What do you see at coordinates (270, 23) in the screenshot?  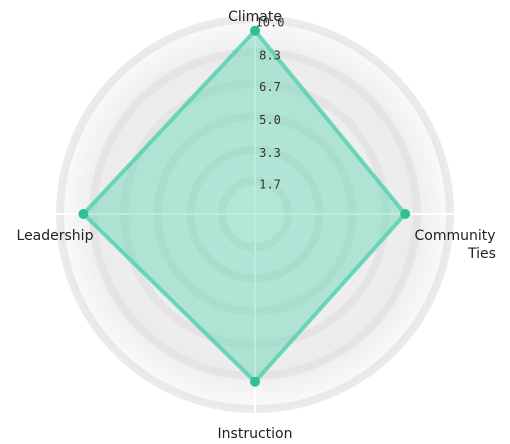 I see `r-tick-label: 10.0` at bounding box center [270, 23].